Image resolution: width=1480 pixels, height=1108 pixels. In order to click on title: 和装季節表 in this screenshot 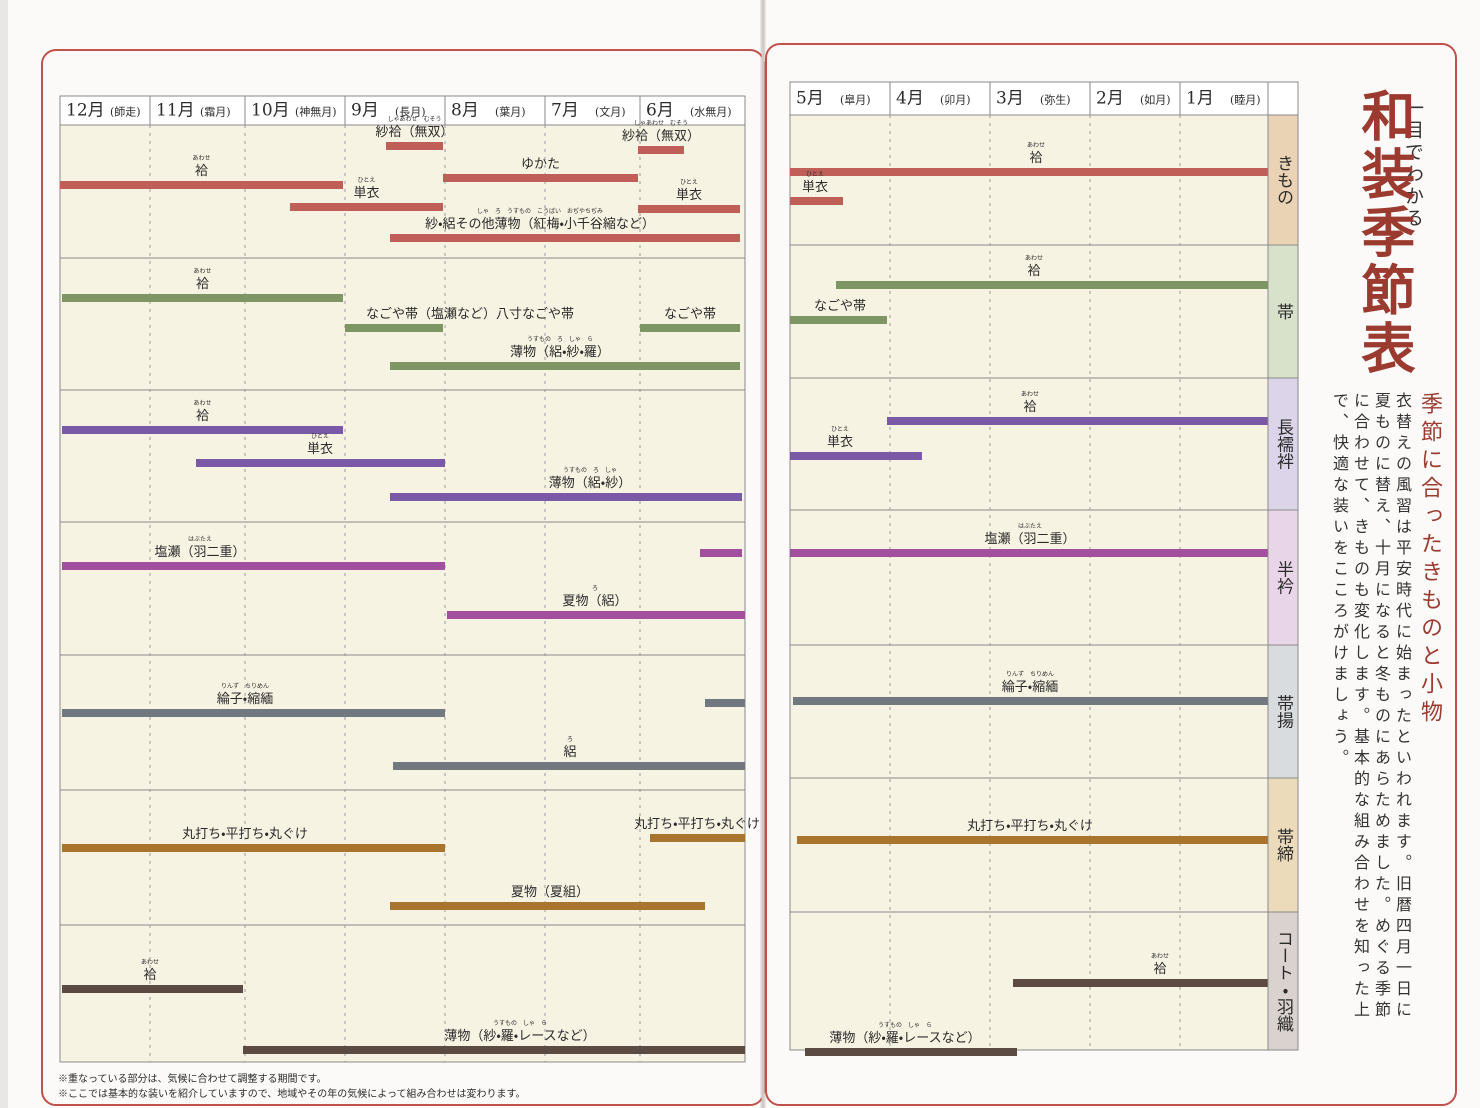, I will do `click(1384, 233)`.